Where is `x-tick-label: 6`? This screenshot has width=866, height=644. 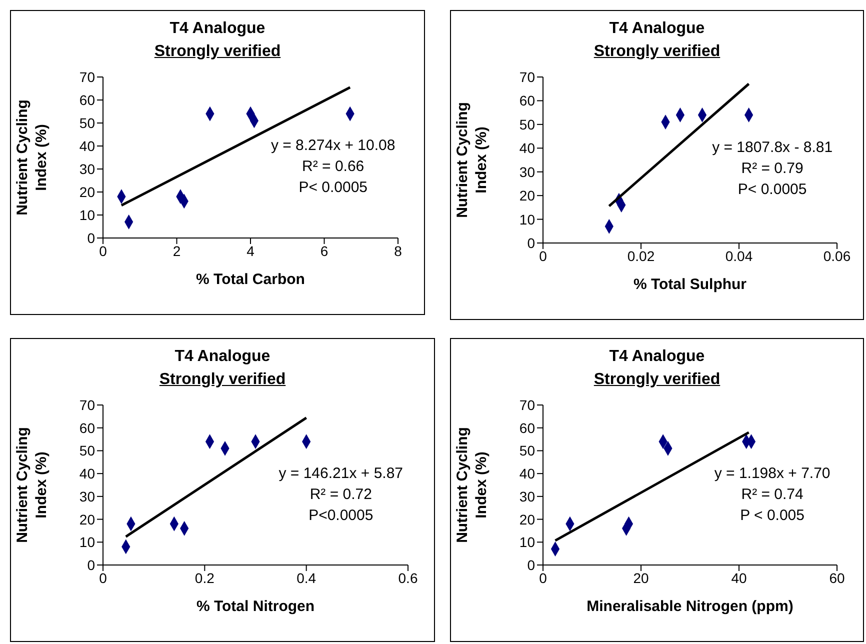
x-tick-label: 6 is located at coordinates (324, 250).